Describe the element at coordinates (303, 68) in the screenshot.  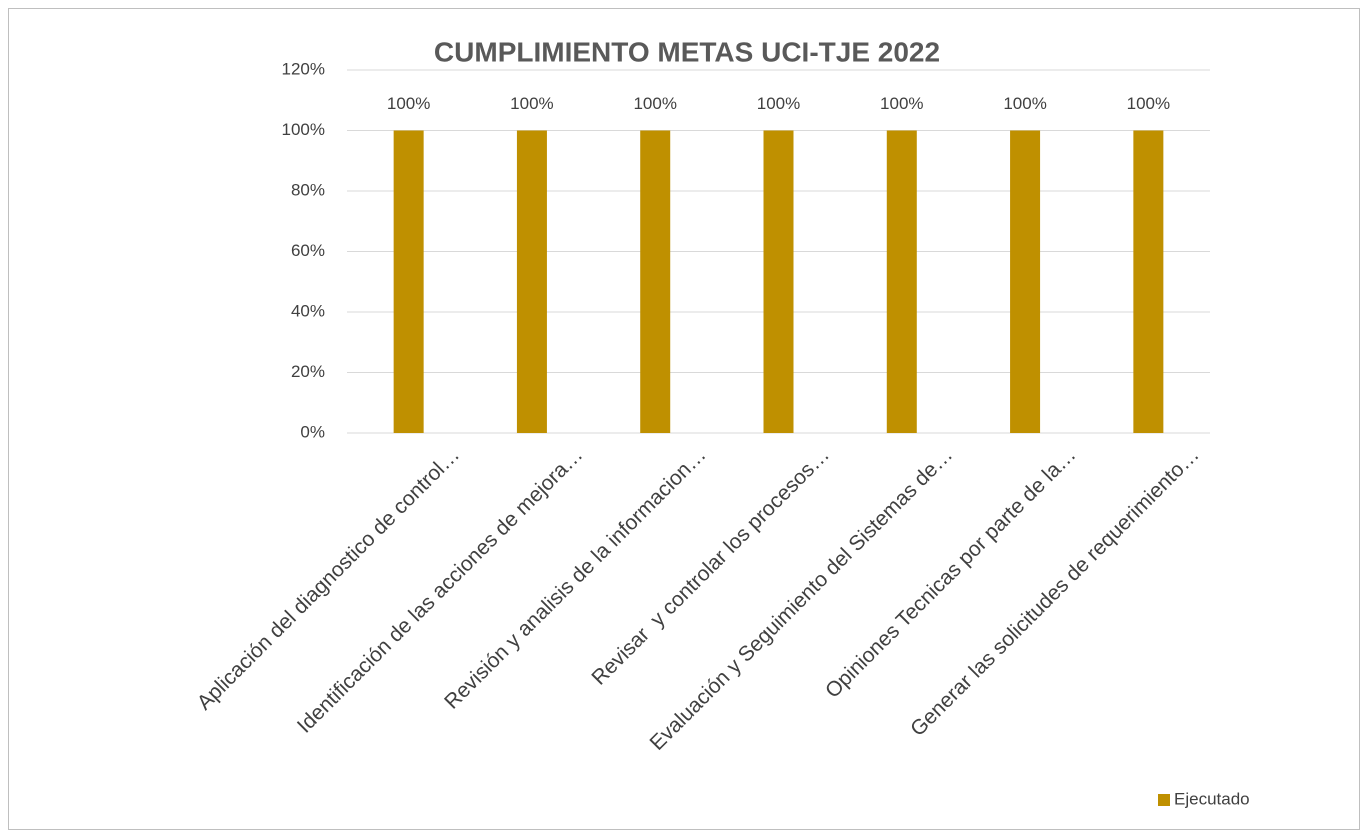
I see `y-tick-label: 120%` at that location.